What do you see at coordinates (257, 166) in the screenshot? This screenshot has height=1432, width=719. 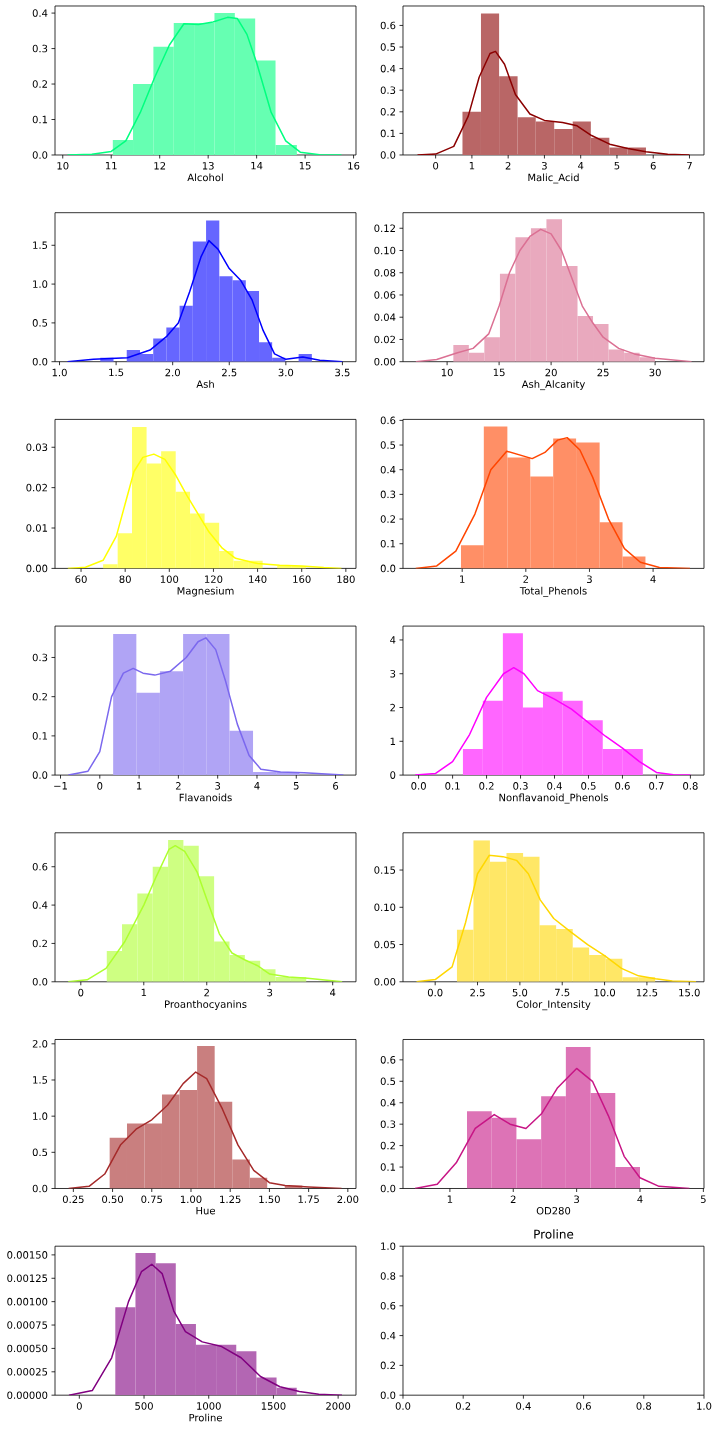 I see `x-tick-label: 14` at bounding box center [257, 166].